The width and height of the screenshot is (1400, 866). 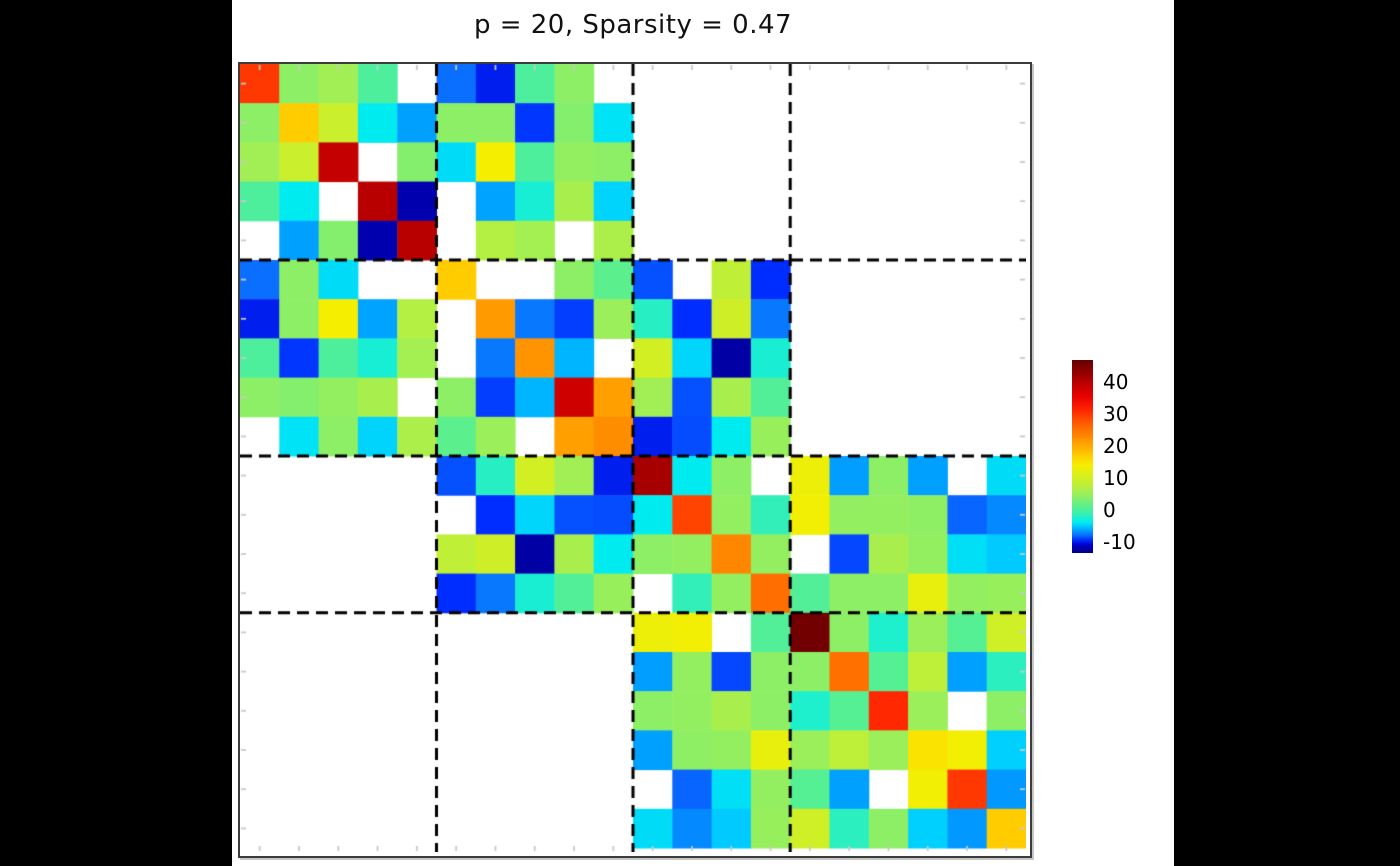 I want to click on colorbar-tick-label: 40, so click(x=1116, y=381).